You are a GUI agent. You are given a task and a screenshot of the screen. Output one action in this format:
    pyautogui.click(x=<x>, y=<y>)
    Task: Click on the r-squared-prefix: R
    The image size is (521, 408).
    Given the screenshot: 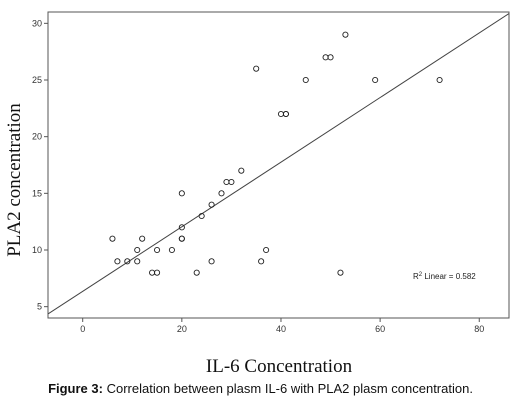 What is the action you would take?
    pyautogui.click(x=416, y=276)
    